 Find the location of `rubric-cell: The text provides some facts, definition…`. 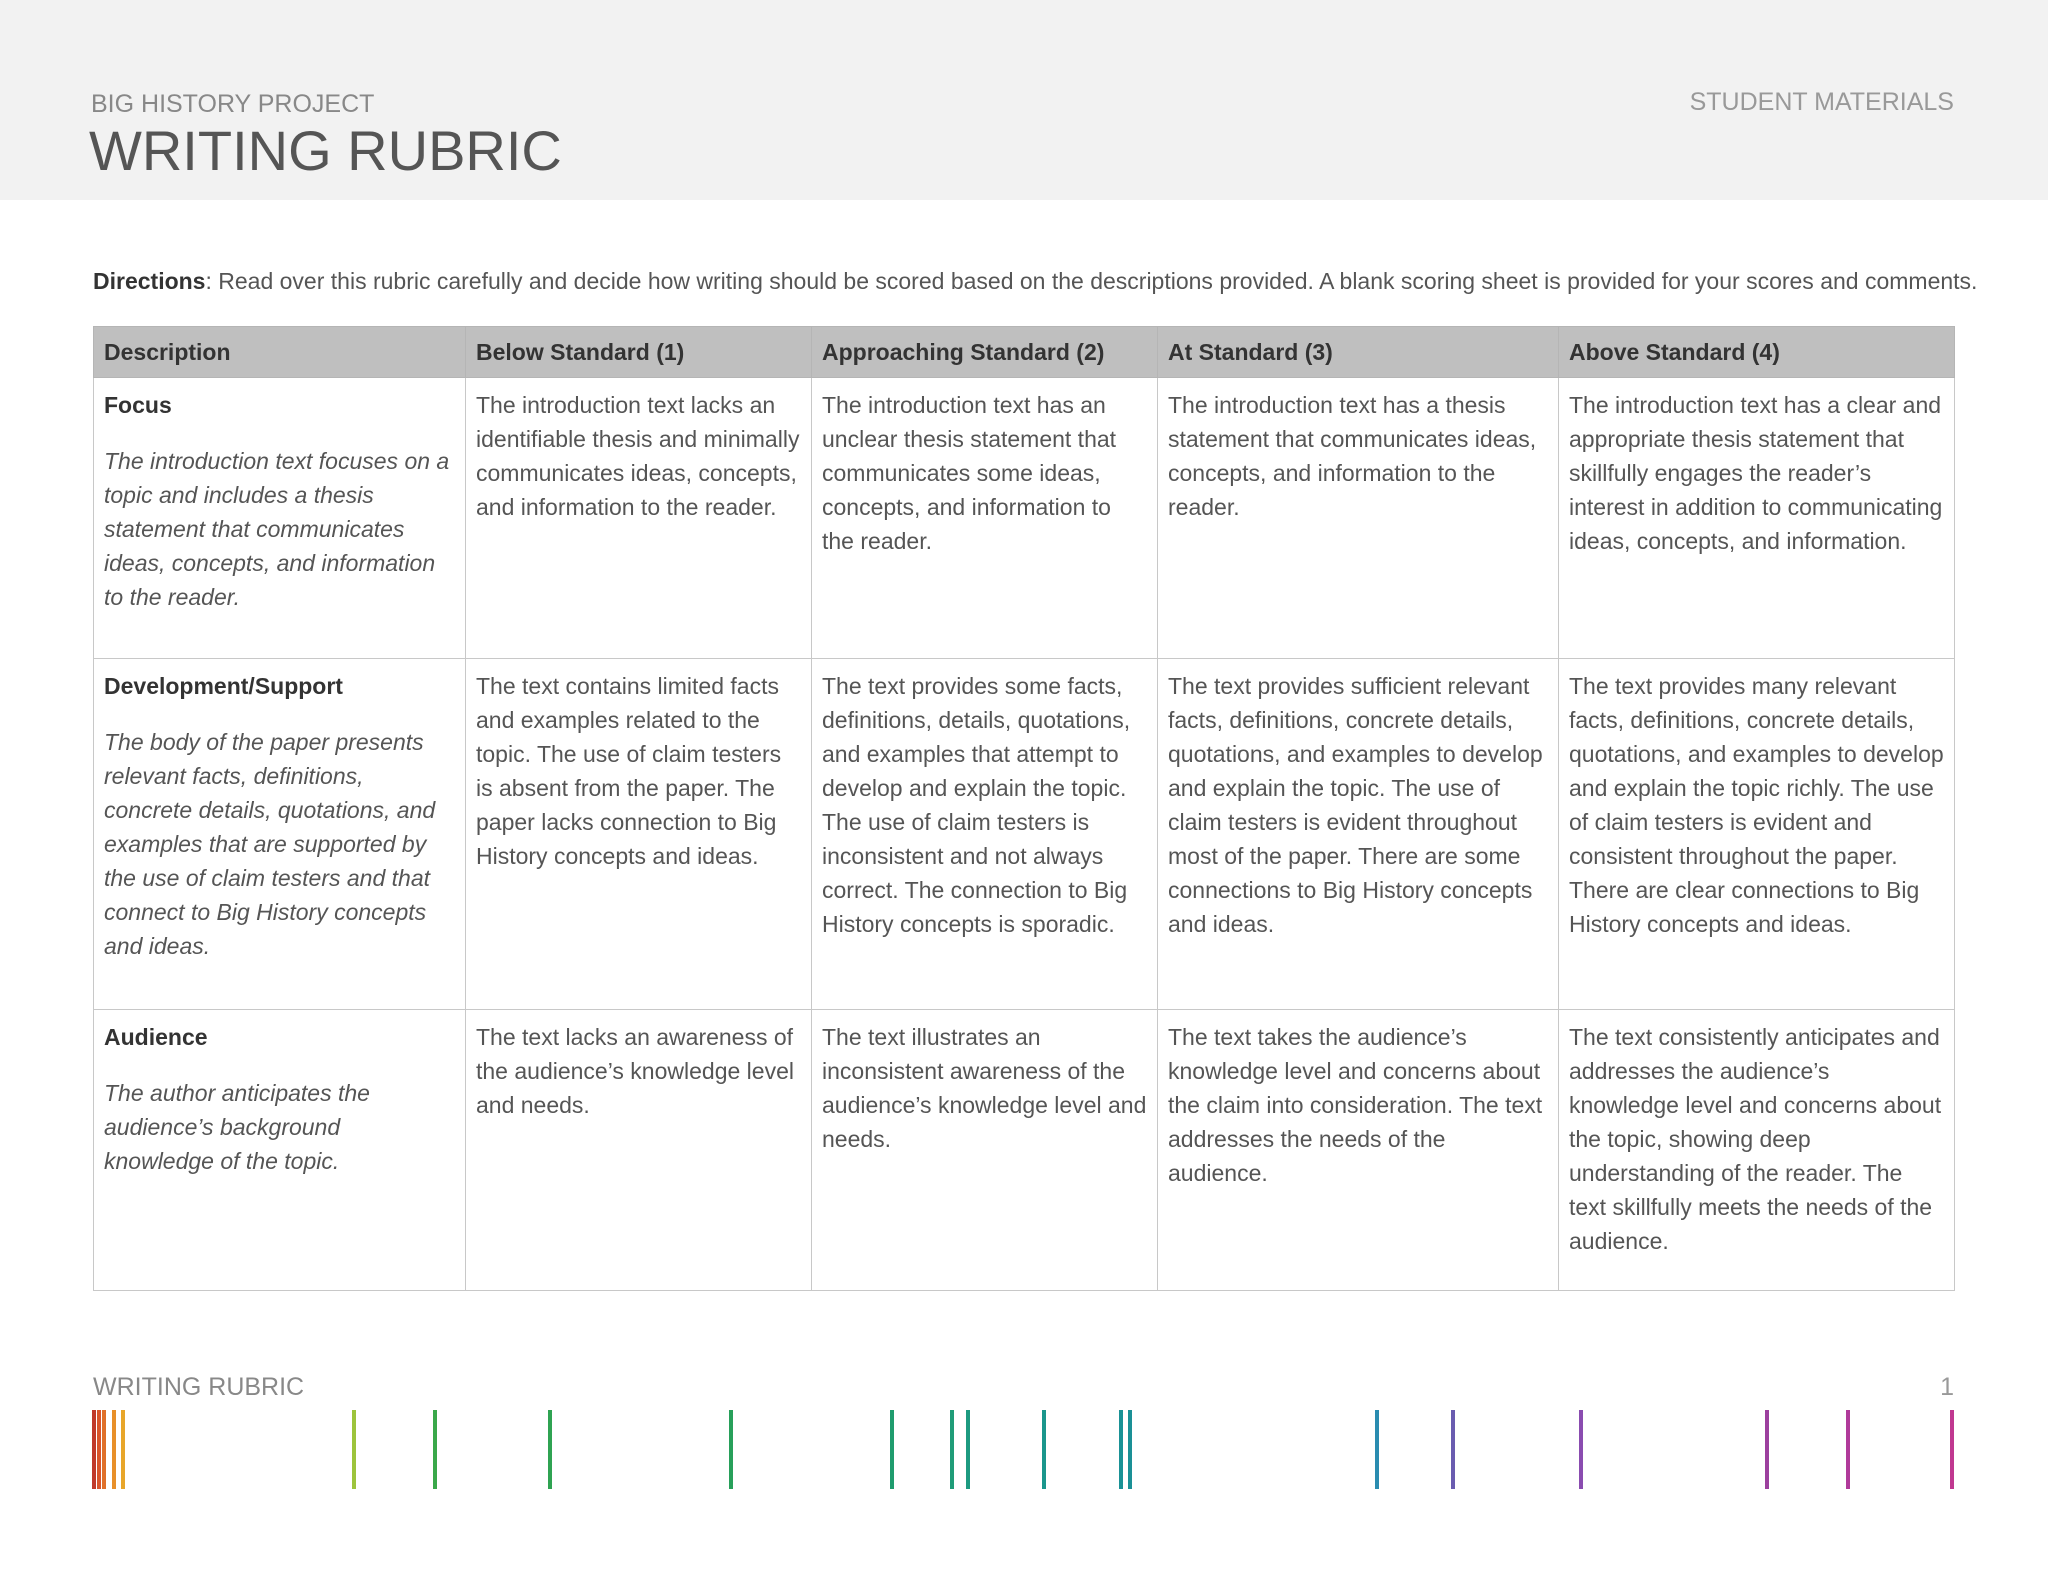

rubric-cell: The text provides some facts, definition… is located at coordinates (984, 834).